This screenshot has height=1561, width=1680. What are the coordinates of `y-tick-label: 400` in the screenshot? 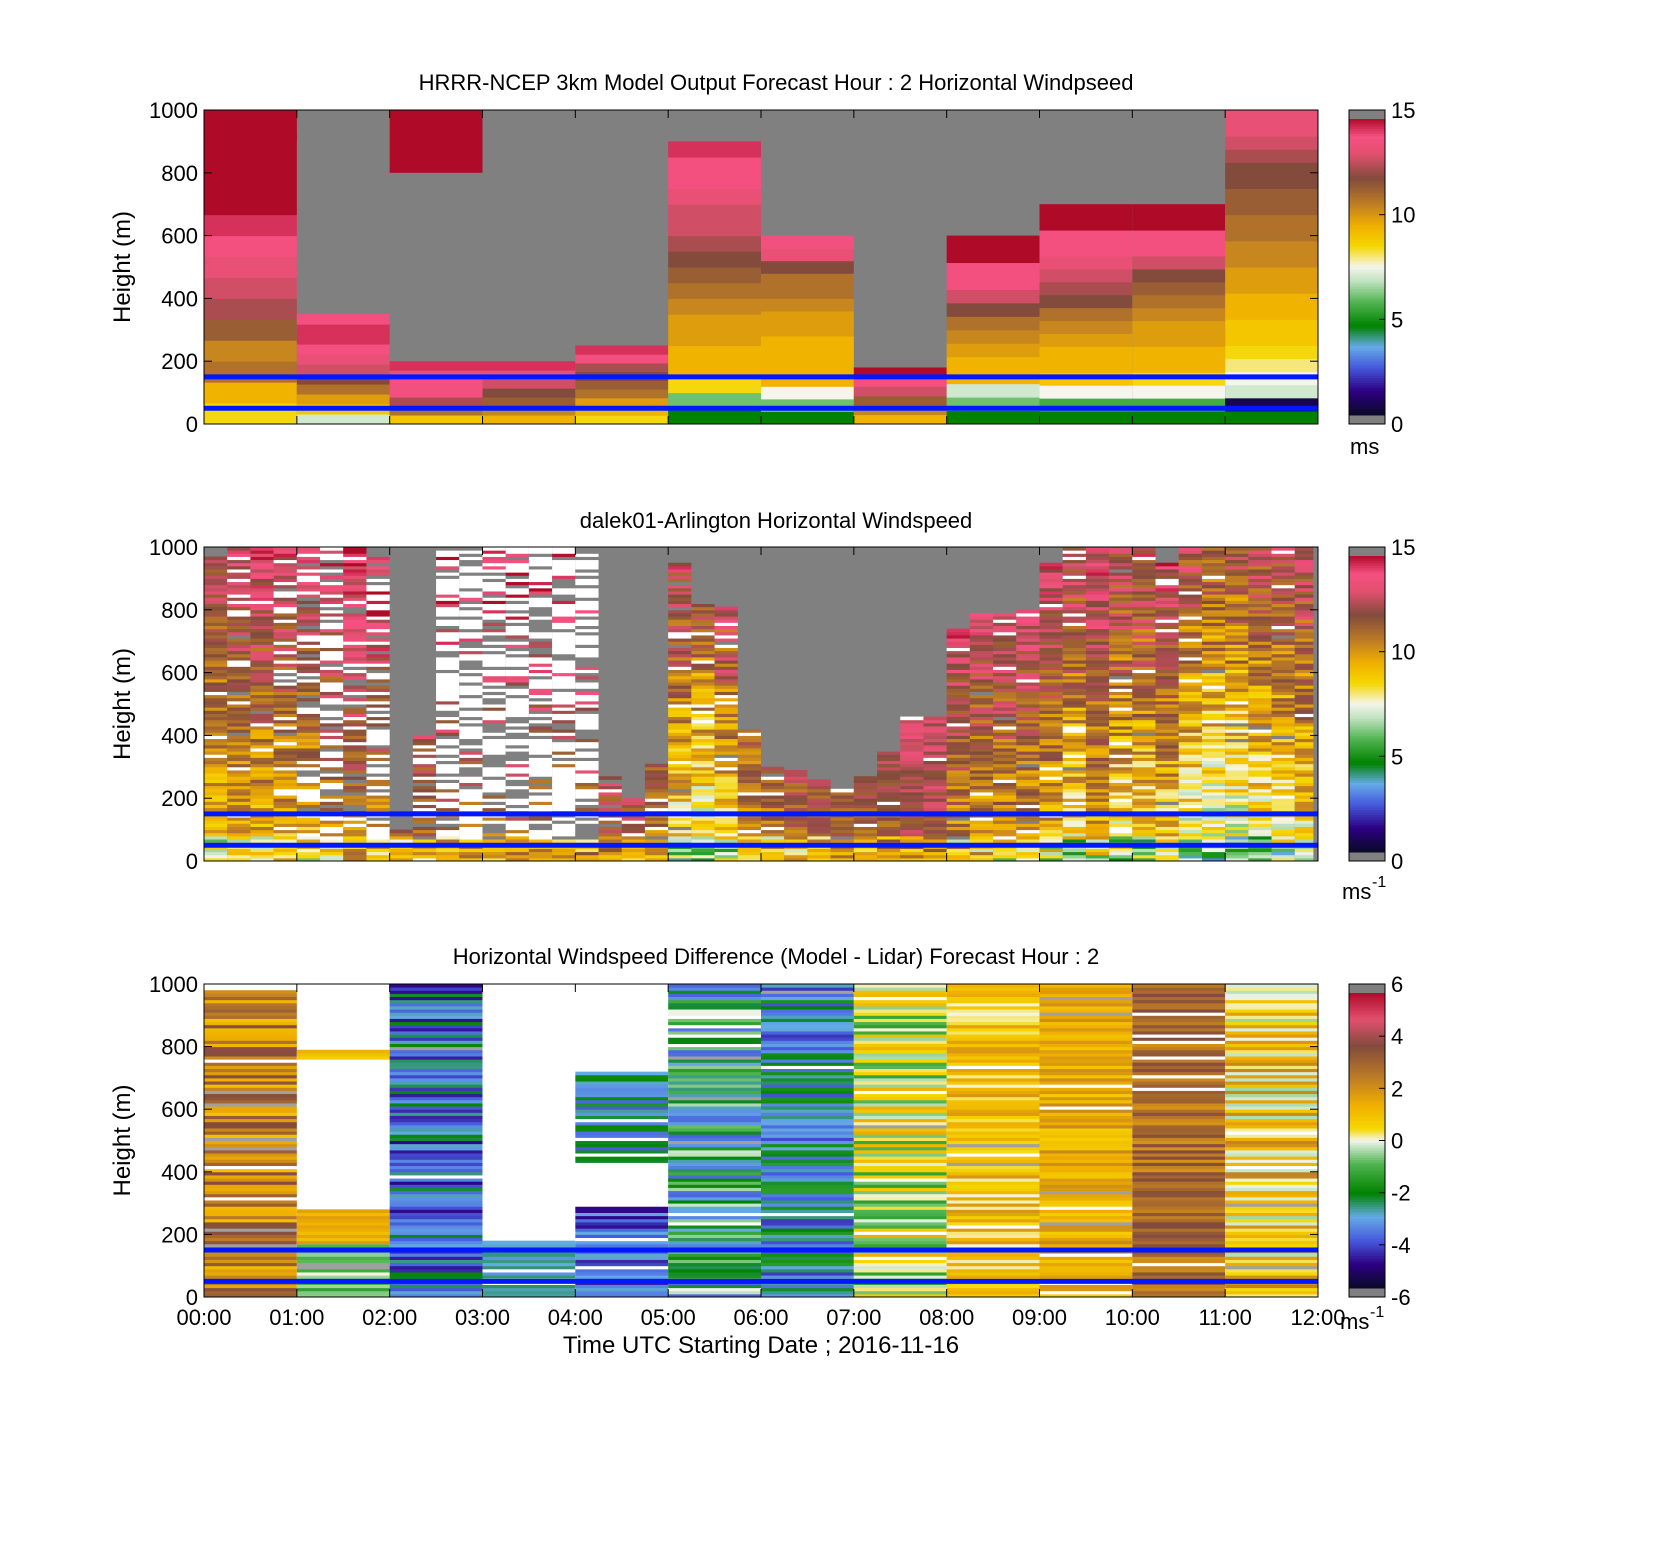 It's located at (179, 735).